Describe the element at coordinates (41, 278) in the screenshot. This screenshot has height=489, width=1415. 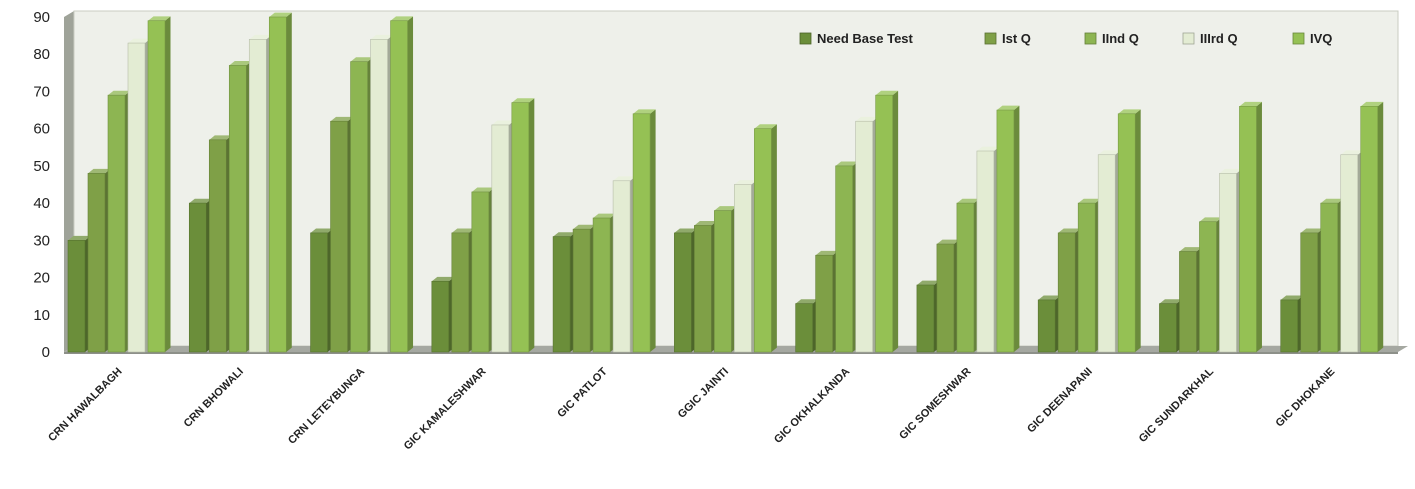
I see `y-tick-label: 20` at that location.